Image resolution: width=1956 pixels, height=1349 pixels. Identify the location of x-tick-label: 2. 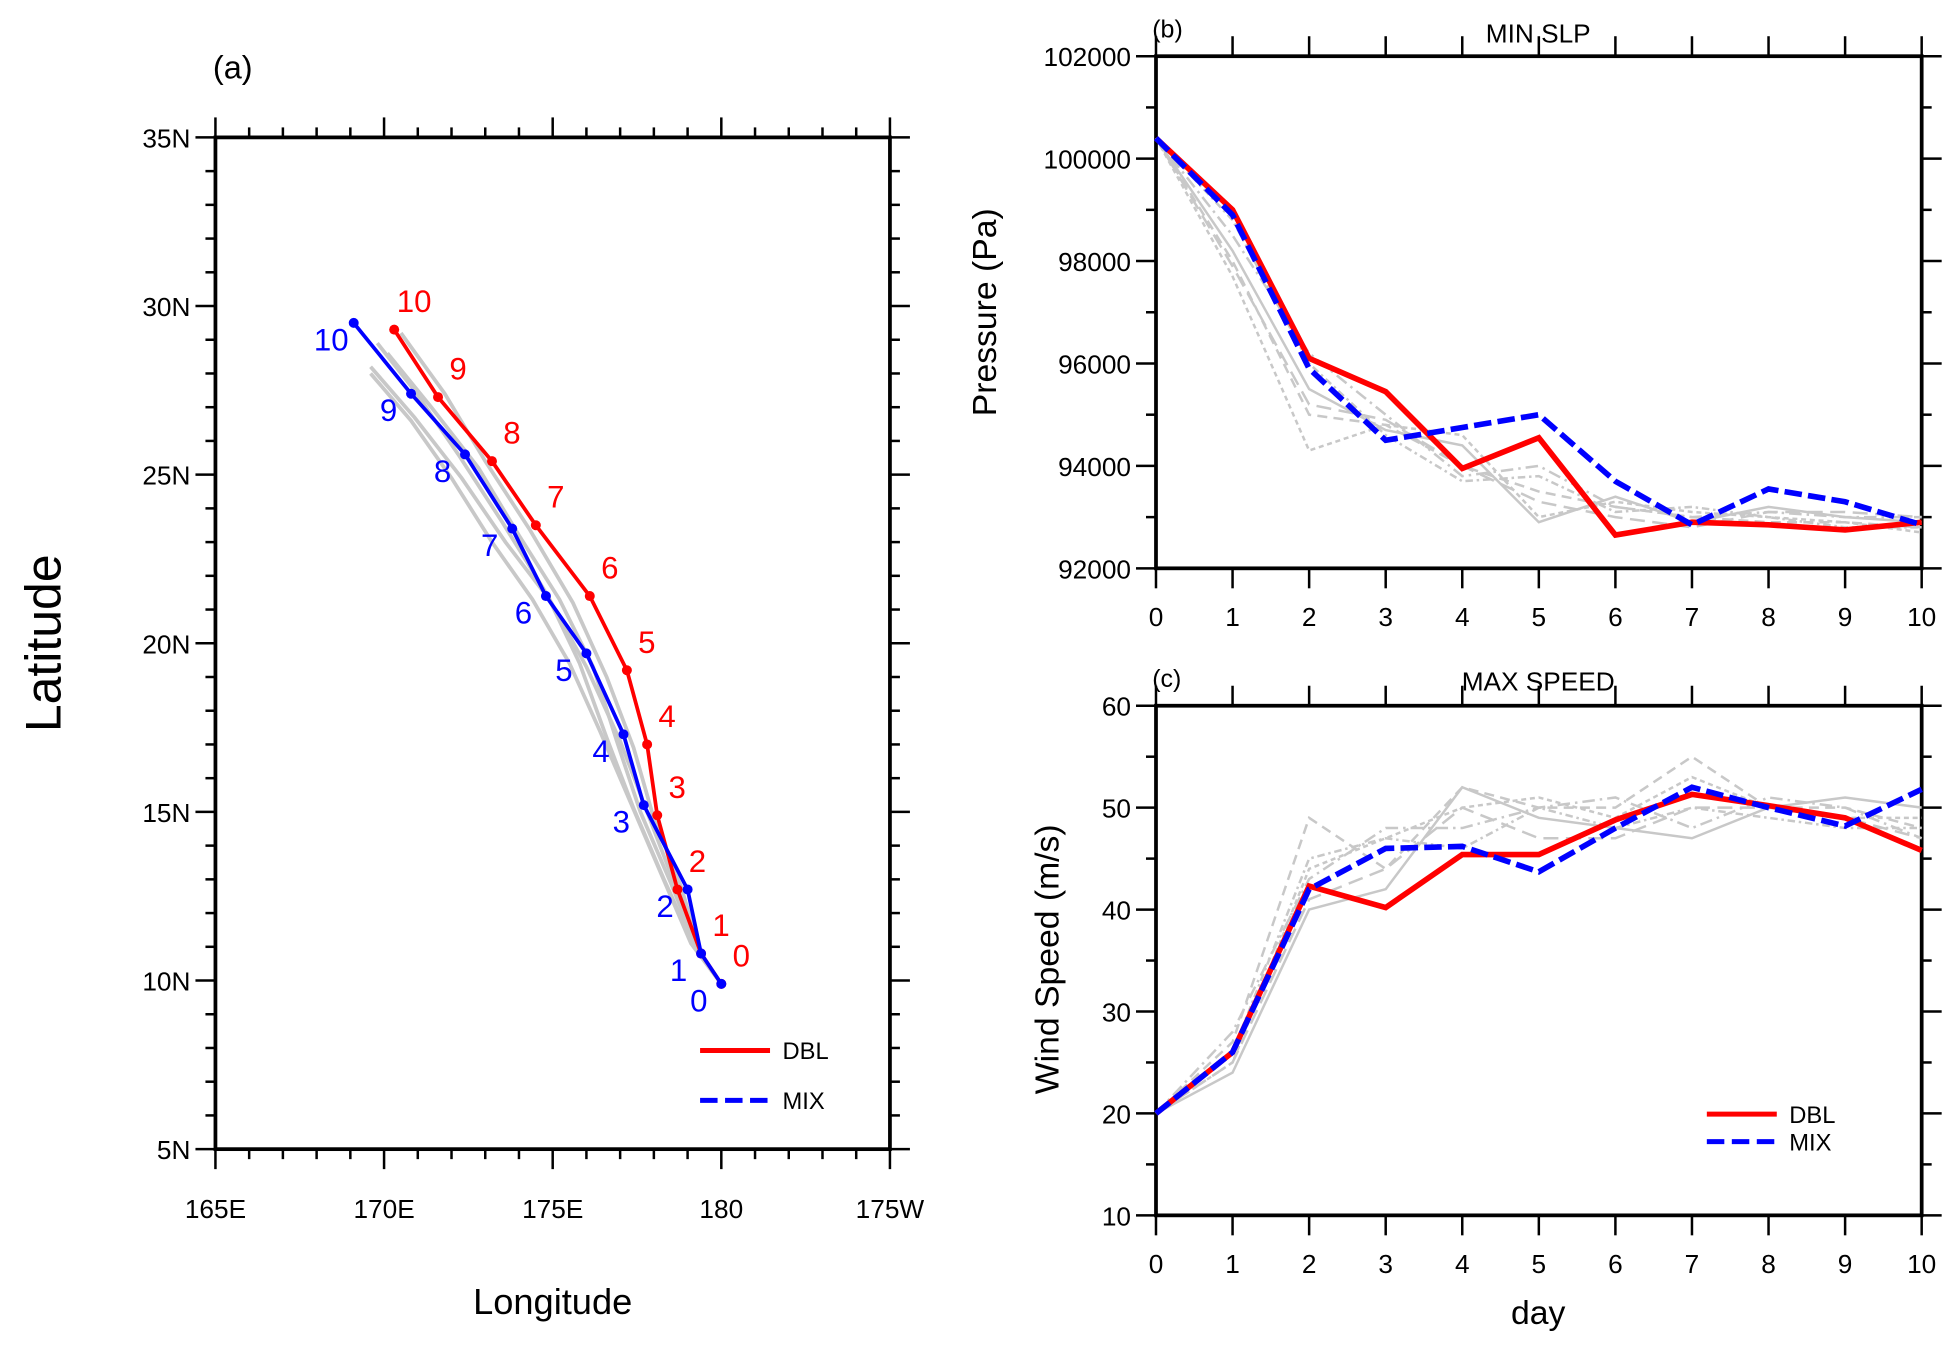
(1309, 617).